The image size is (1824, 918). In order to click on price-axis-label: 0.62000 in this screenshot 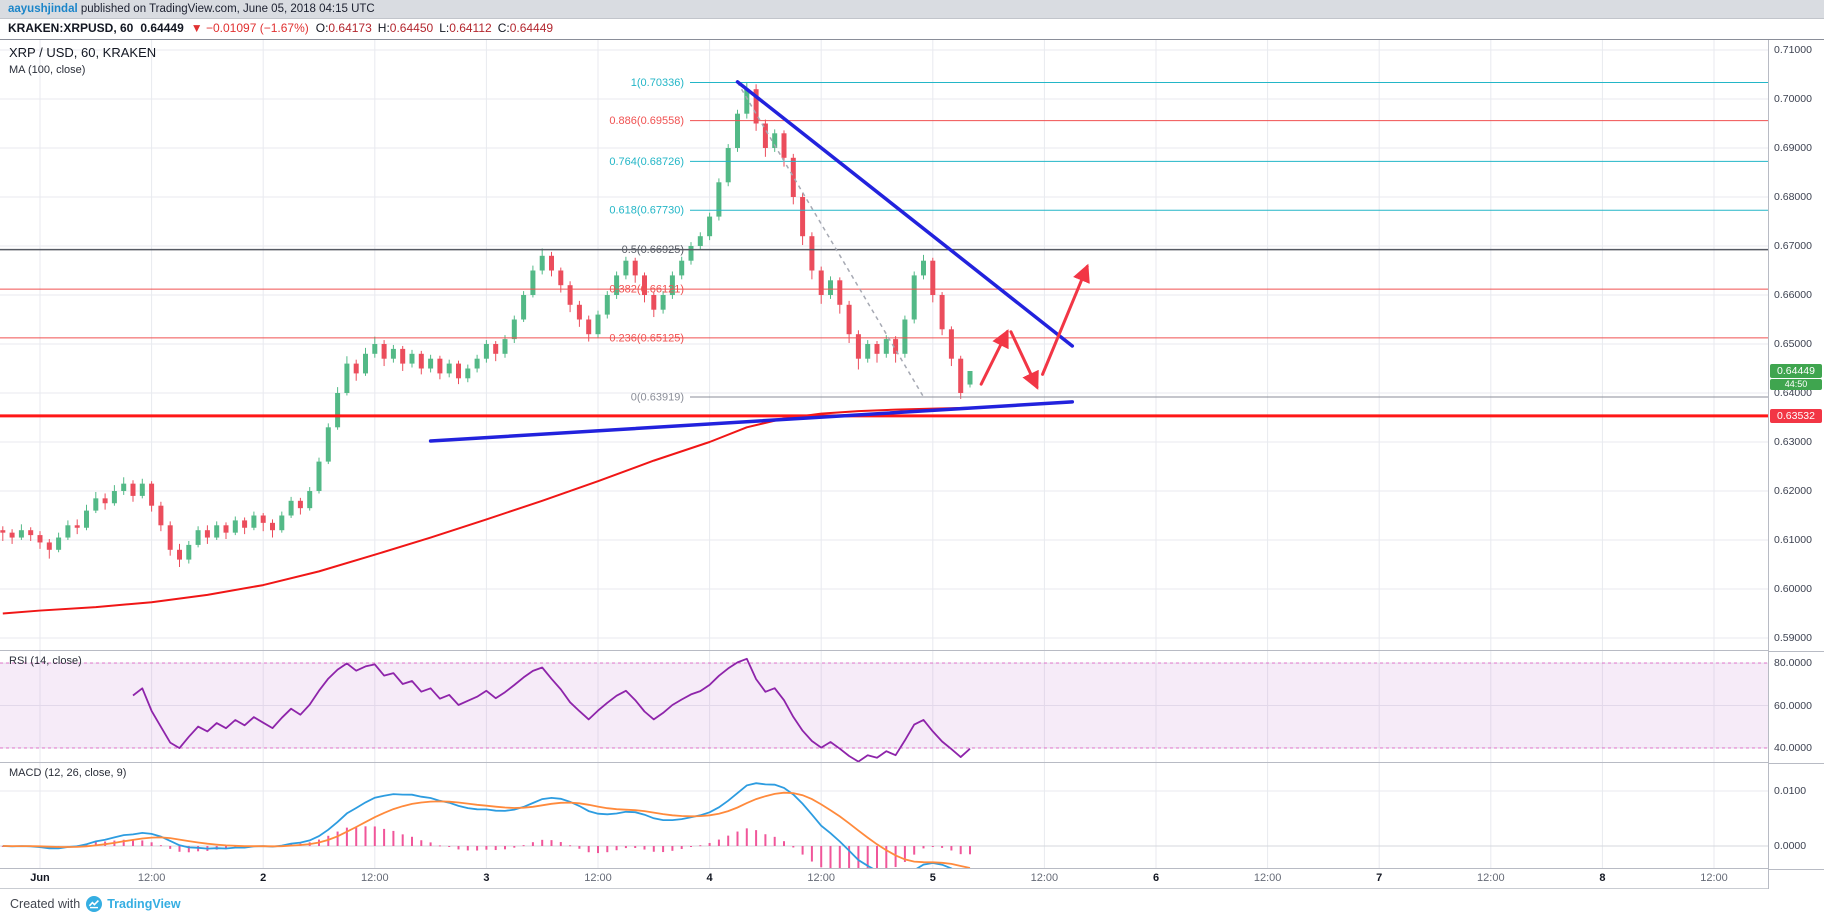, I will do `click(1793, 491)`.